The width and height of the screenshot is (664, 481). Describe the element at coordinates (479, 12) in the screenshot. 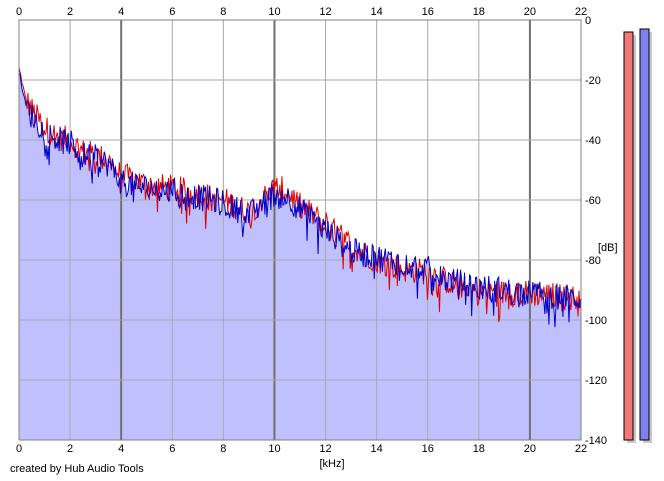

I see `x-tick-label-top: 18` at that location.